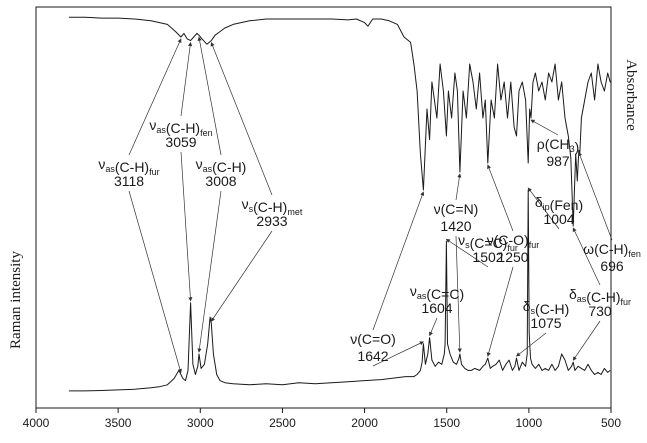 The image size is (647, 443). I want to click on annotation-value: 3059, so click(180, 142).